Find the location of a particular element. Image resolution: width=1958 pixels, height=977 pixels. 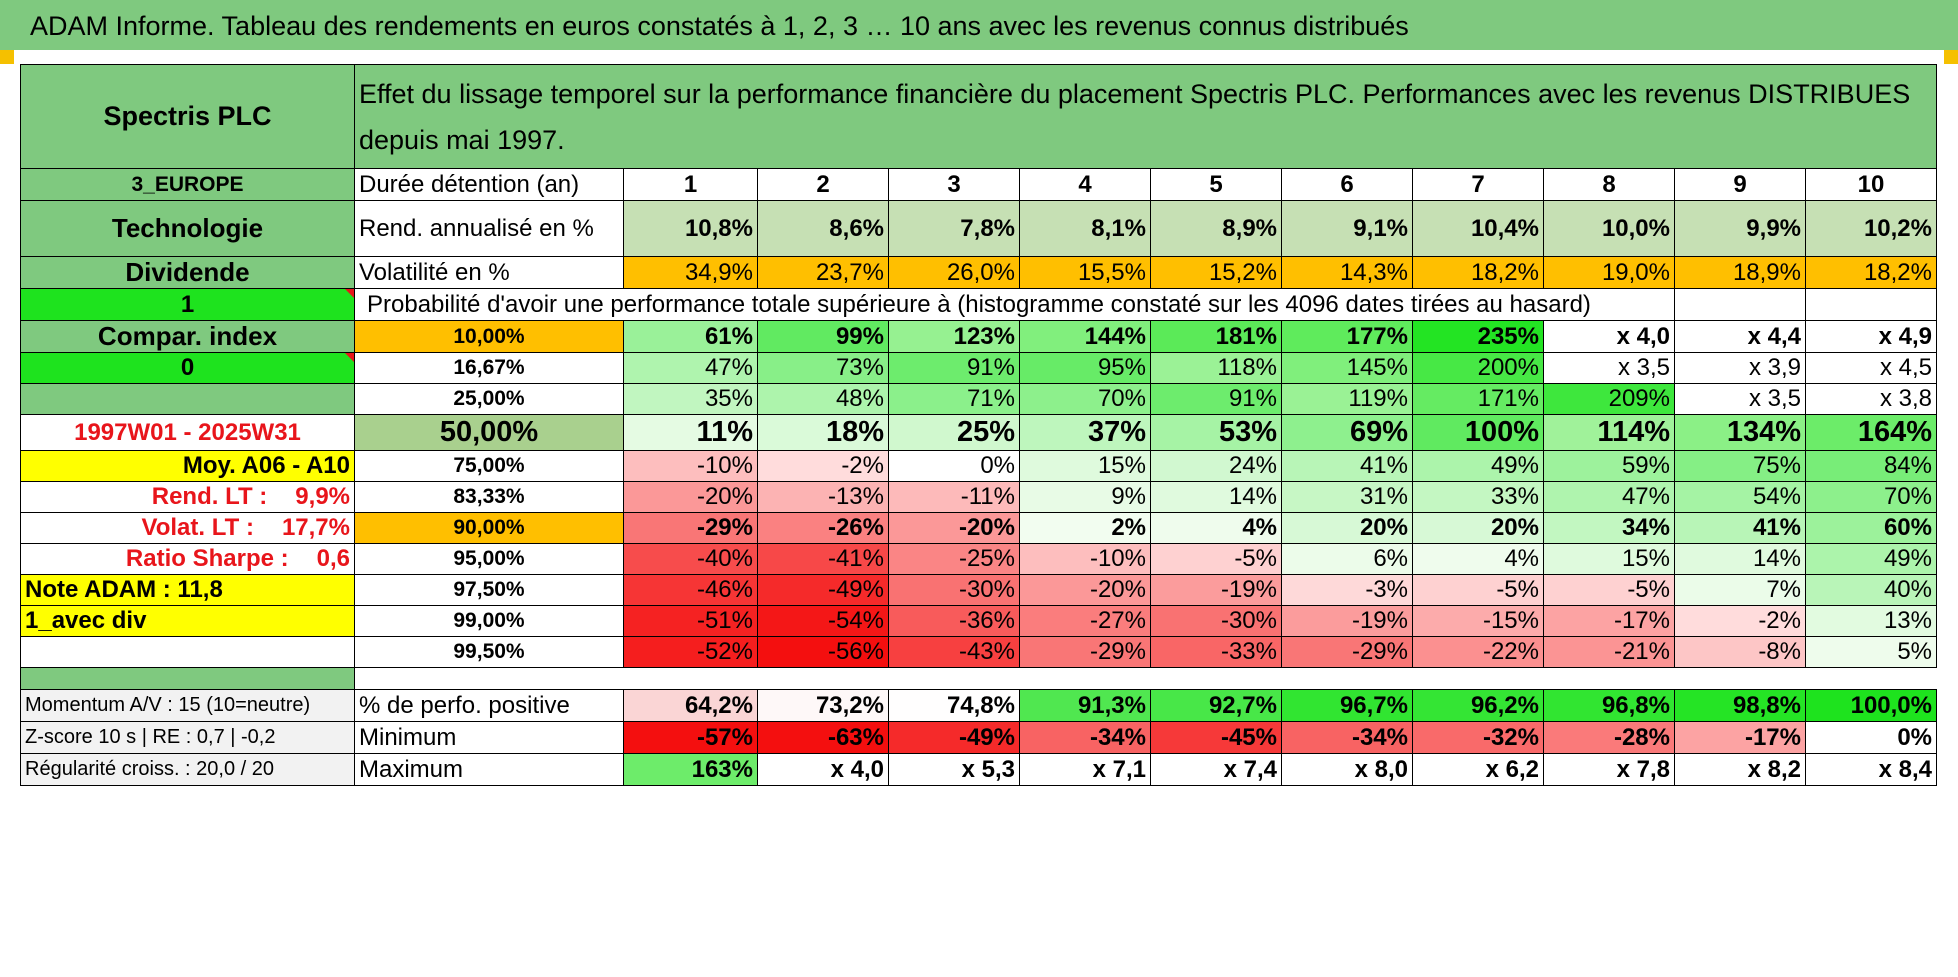

vol-value: 34,9% is located at coordinates (690, 272).